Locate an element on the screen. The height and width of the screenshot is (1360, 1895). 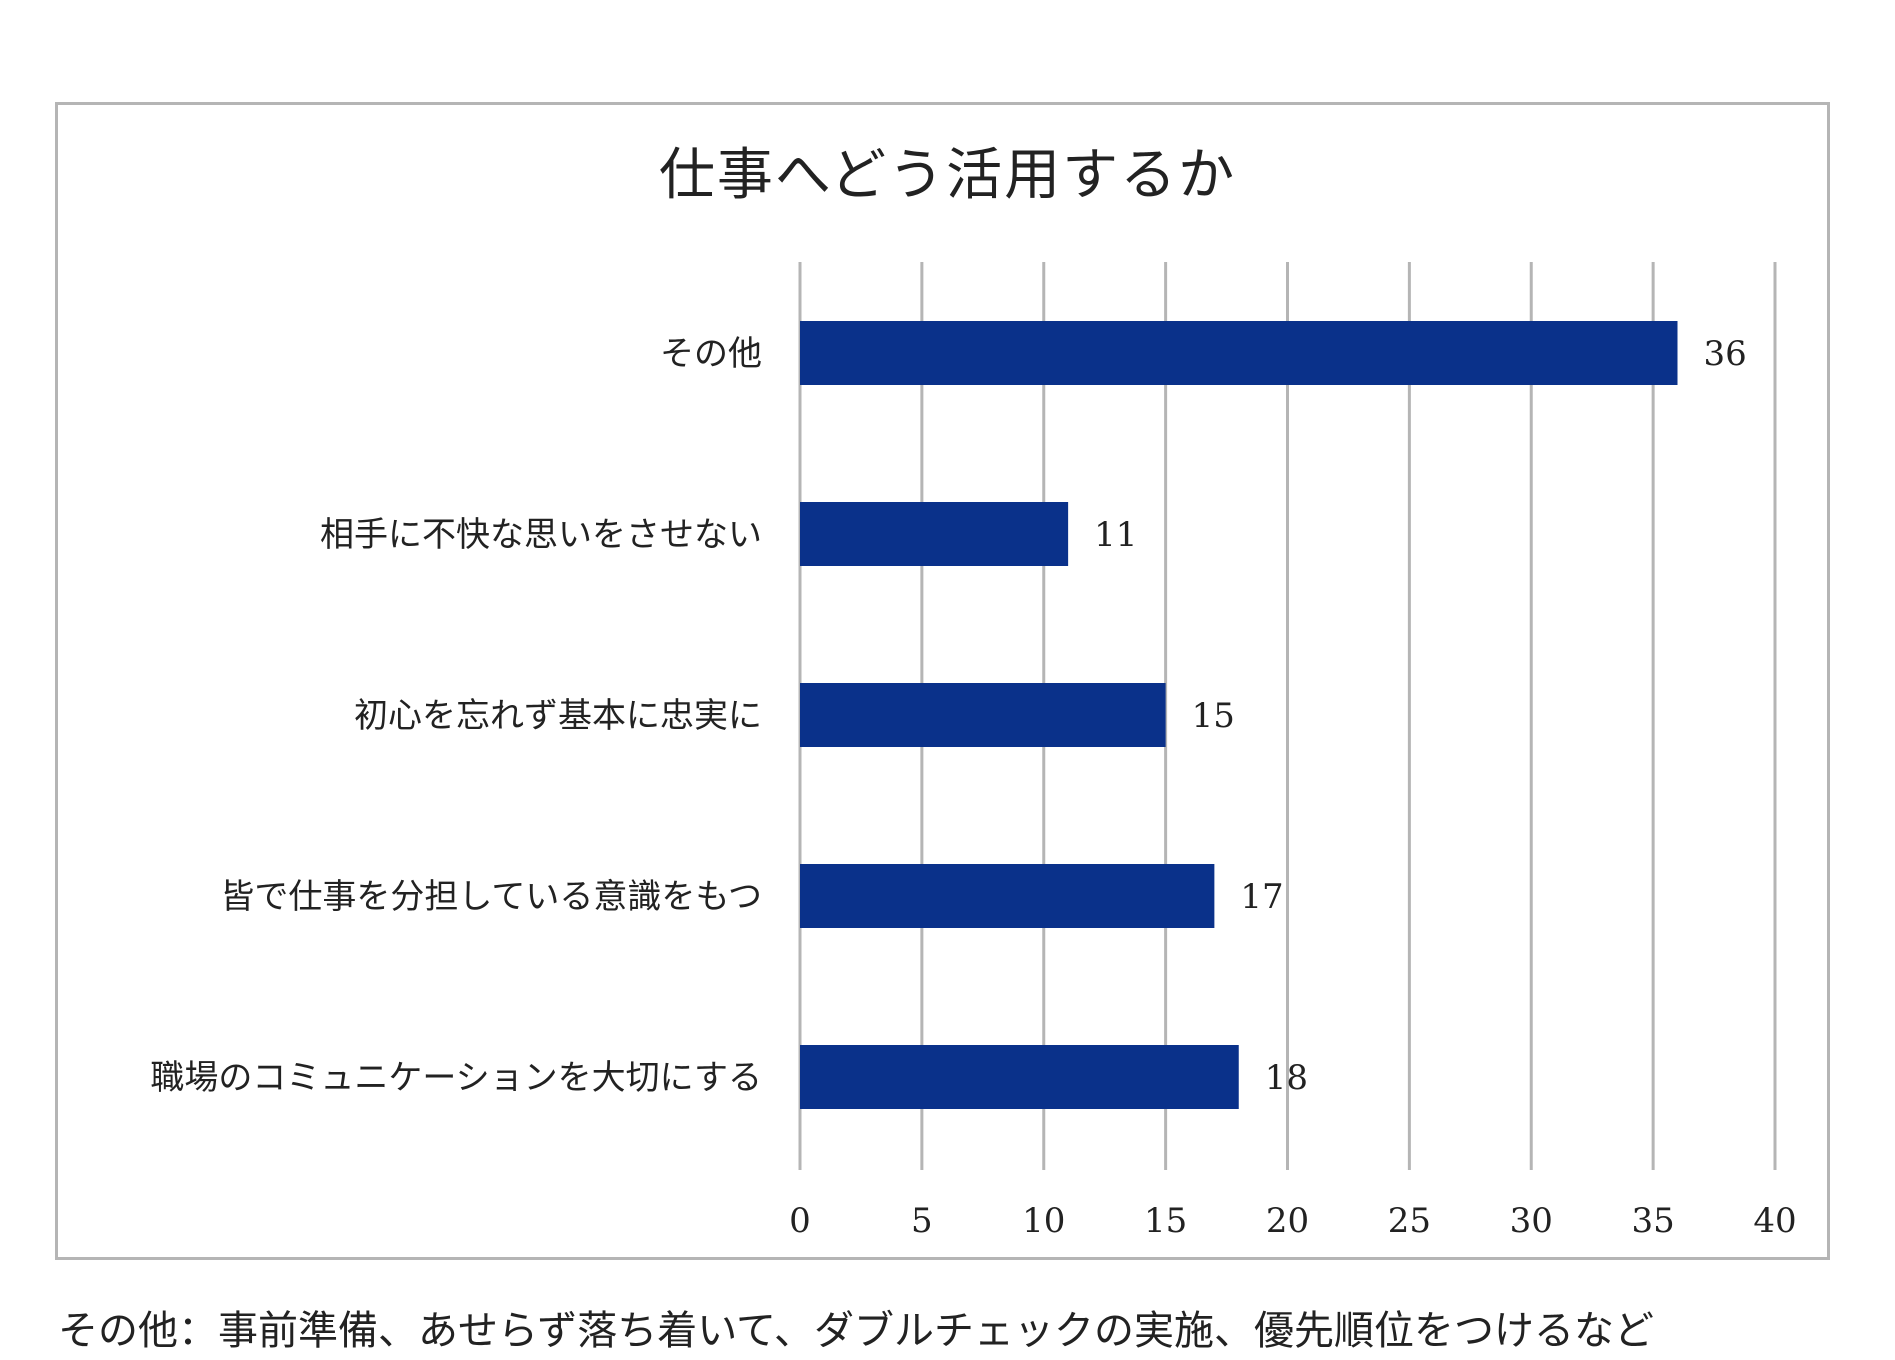
x-tick-label: 30 is located at coordinates (1531, 1221).